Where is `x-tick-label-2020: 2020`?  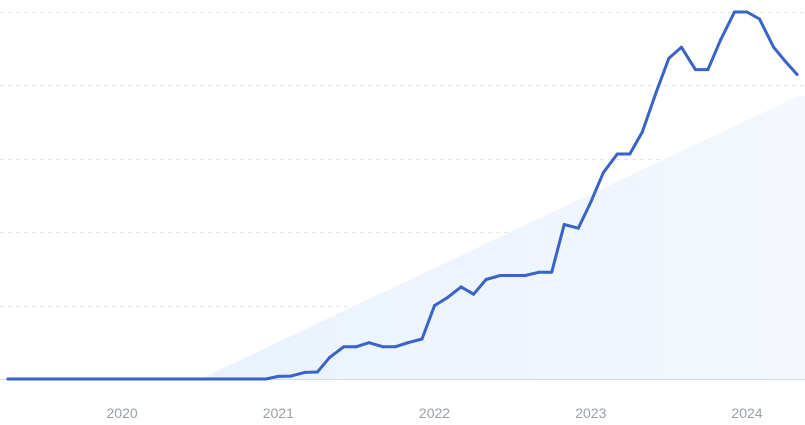
x-tick-label-2020: 2020 is located at coordinates (122, 413).